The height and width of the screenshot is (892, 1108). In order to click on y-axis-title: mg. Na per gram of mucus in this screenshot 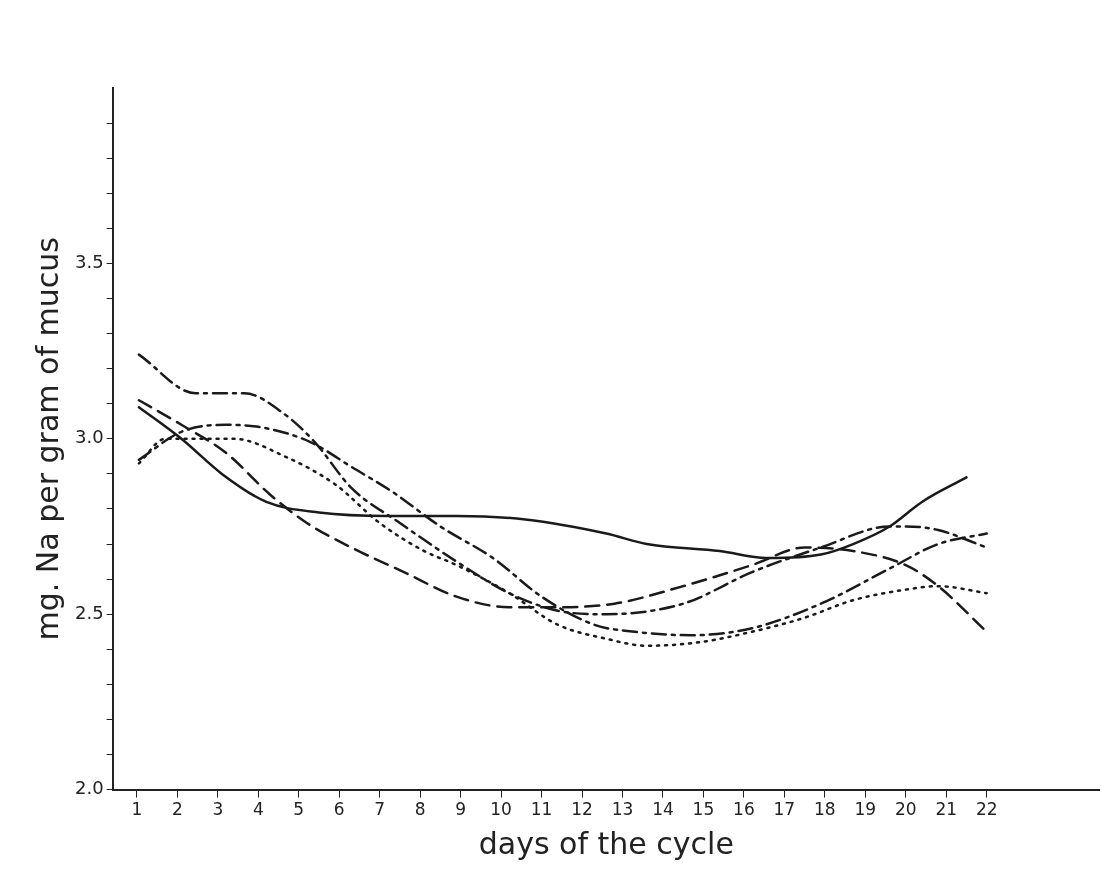, I will do `click(47, 439)`.